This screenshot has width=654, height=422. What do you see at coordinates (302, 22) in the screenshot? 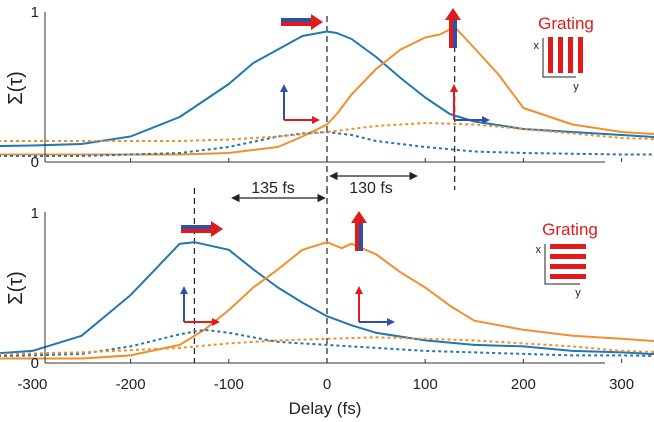
I see `top-arrow-pair-blue-peak` at bounding box center [302, 22].